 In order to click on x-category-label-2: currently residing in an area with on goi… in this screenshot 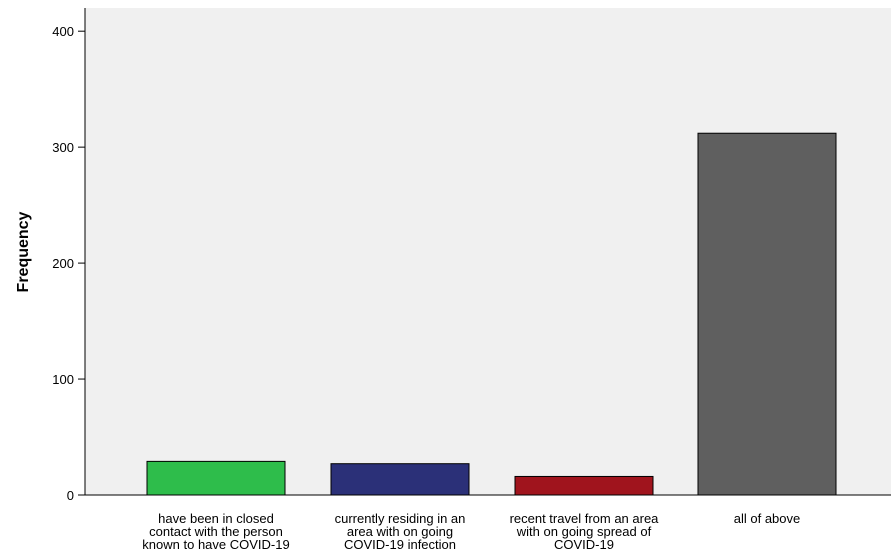, I will do `click(400, 531)`.